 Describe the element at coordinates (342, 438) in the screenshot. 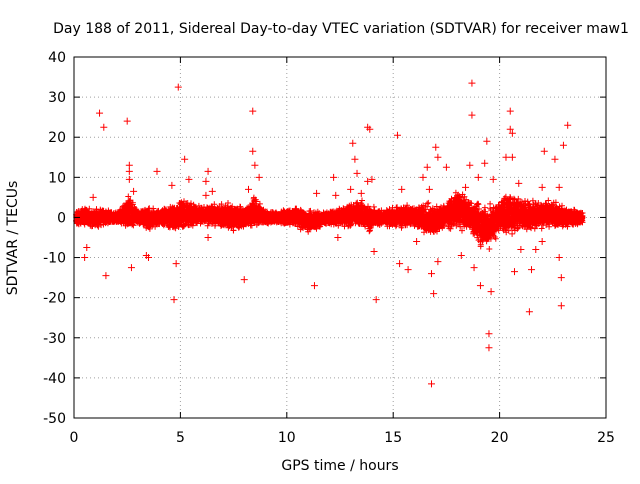

I see `x-tick-labels: 0 5 10 15 20 25` at that location.